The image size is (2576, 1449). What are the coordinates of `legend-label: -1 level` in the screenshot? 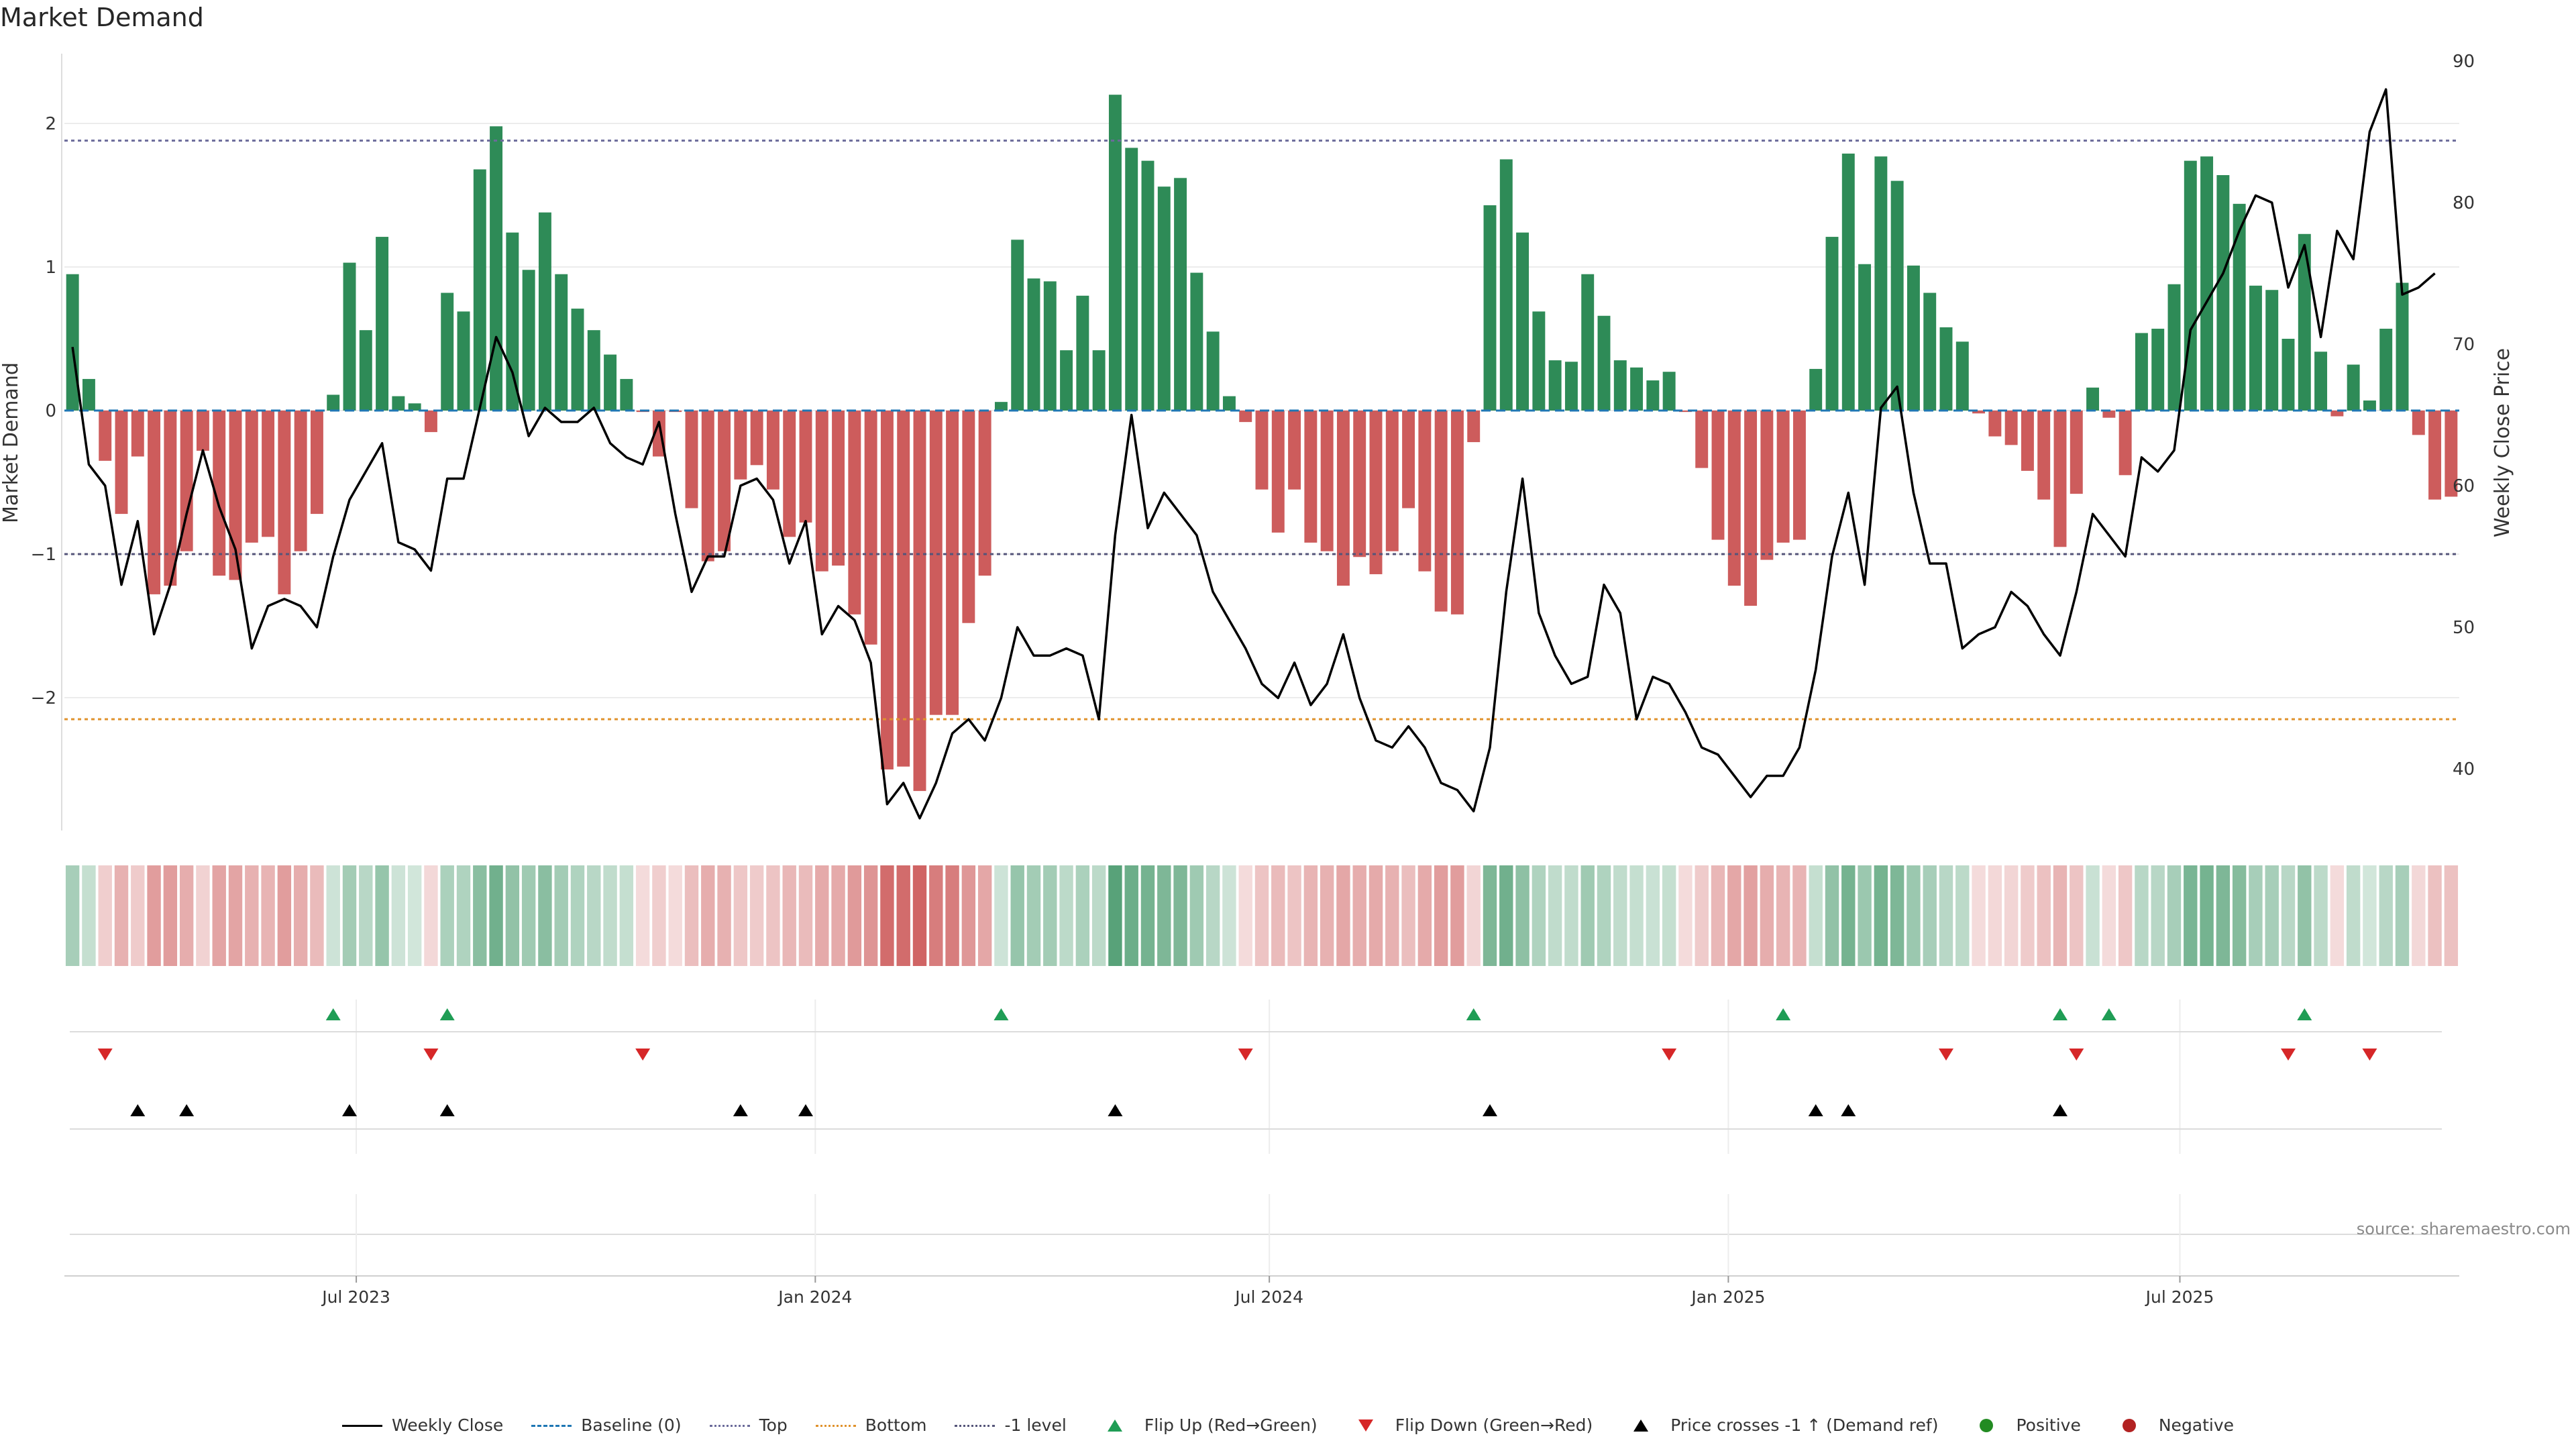 It's located at (1035, 1425).